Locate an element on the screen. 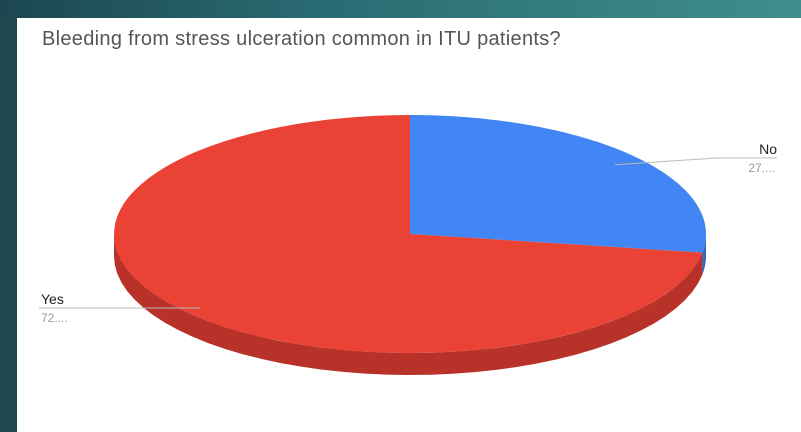 This screenshot has width=801, height=432. slide-frame-top is located at coordinates (400, 9).